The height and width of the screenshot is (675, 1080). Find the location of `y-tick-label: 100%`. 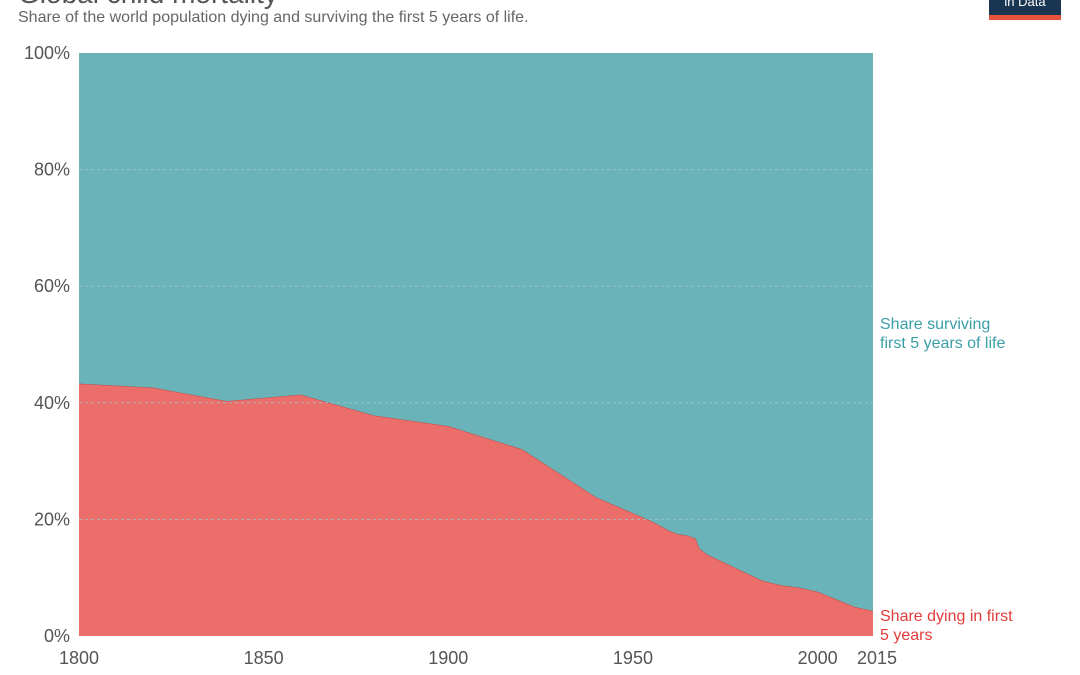

y-tick-label: 100% is located at coordinates (47, 53).